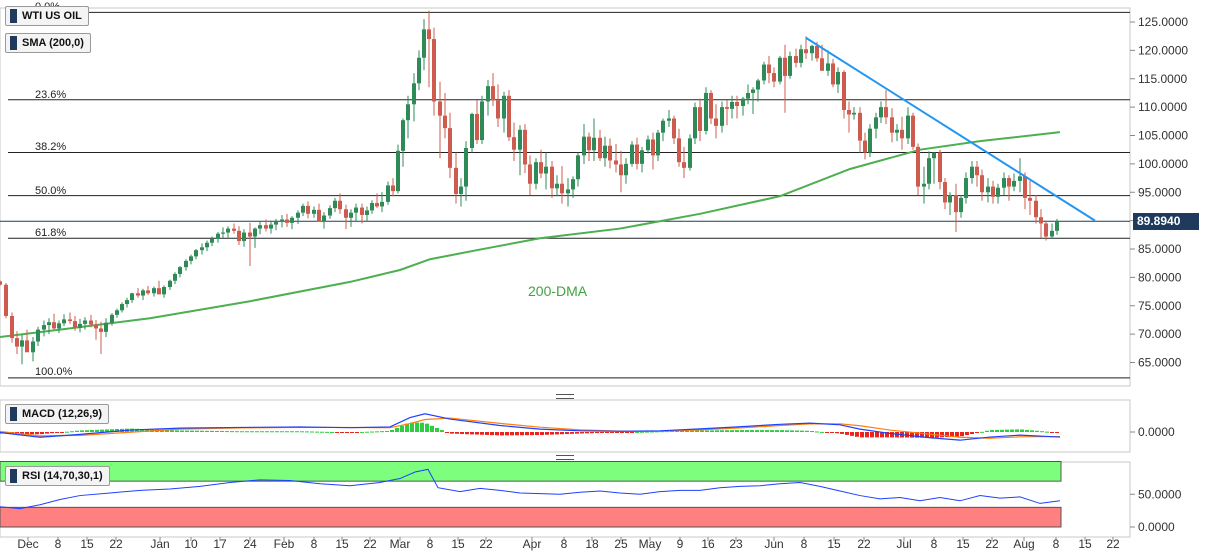  I want to click on rsi-color-swatch, so click(13, 476).